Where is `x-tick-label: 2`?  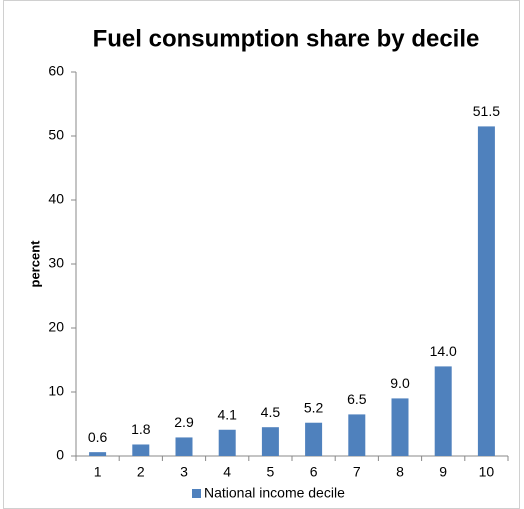 x-tick-label: 2 is located at coordinates (141, 472).